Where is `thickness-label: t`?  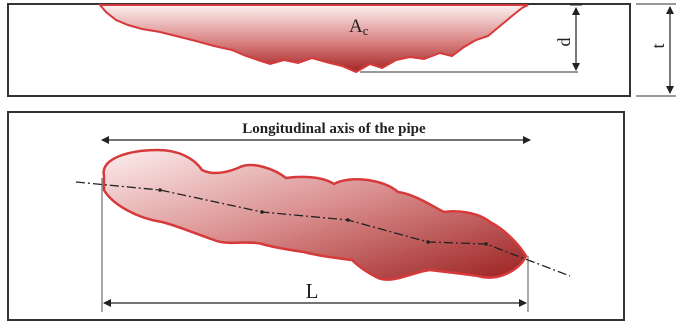
thickness-label: t is located at coordinates (658, 45).